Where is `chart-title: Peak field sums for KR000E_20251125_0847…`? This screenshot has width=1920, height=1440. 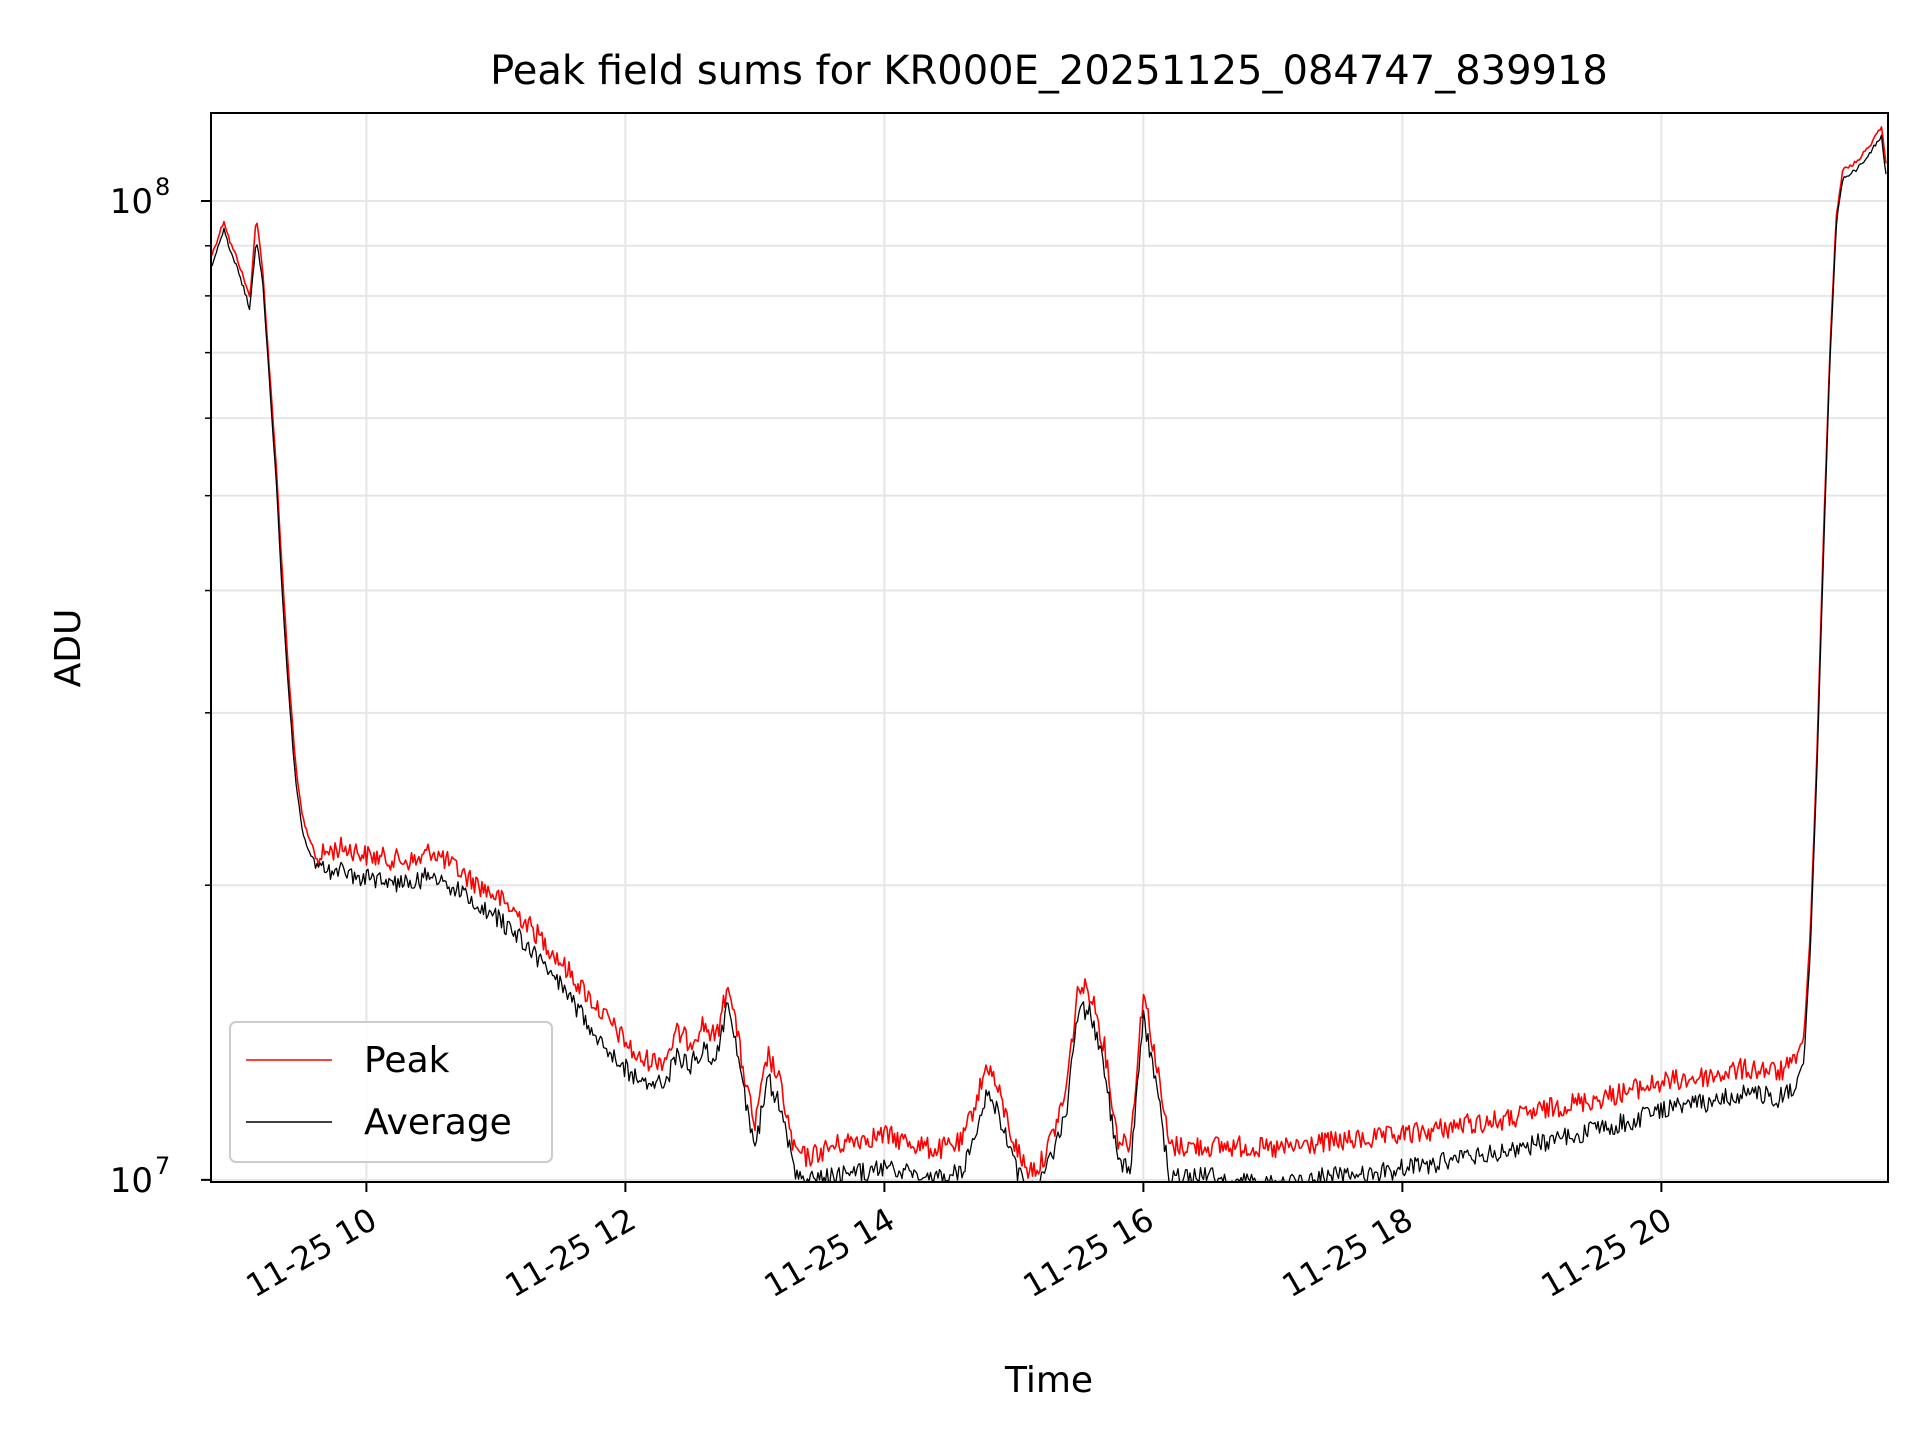 chart-title: Peak field sums for KR000E_20251125_0847… is located at coordinates (1049, 71).